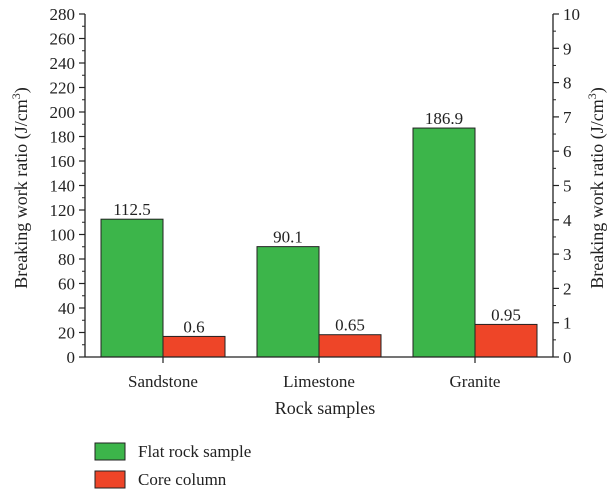 This screenshot has height=492, width=610. I want to click on left-tick-label: 40, so click(66, 308).